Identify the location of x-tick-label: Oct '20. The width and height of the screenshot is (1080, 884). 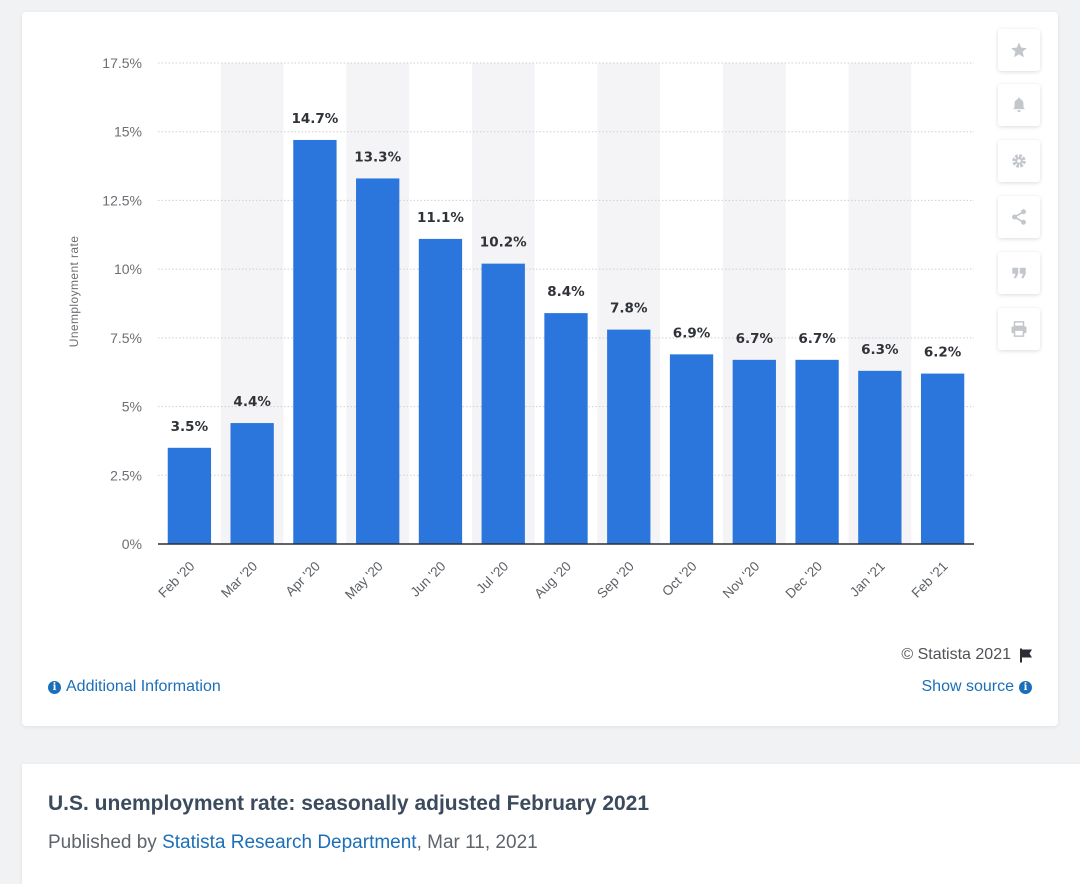
(679, 579).